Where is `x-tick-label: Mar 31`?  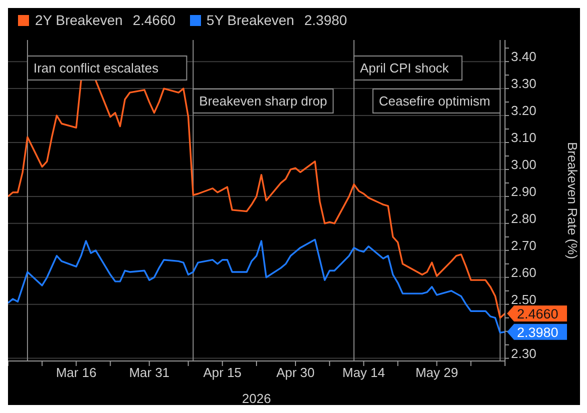
x-tick-label: Mar 31 is located at coordinates (149, 372).